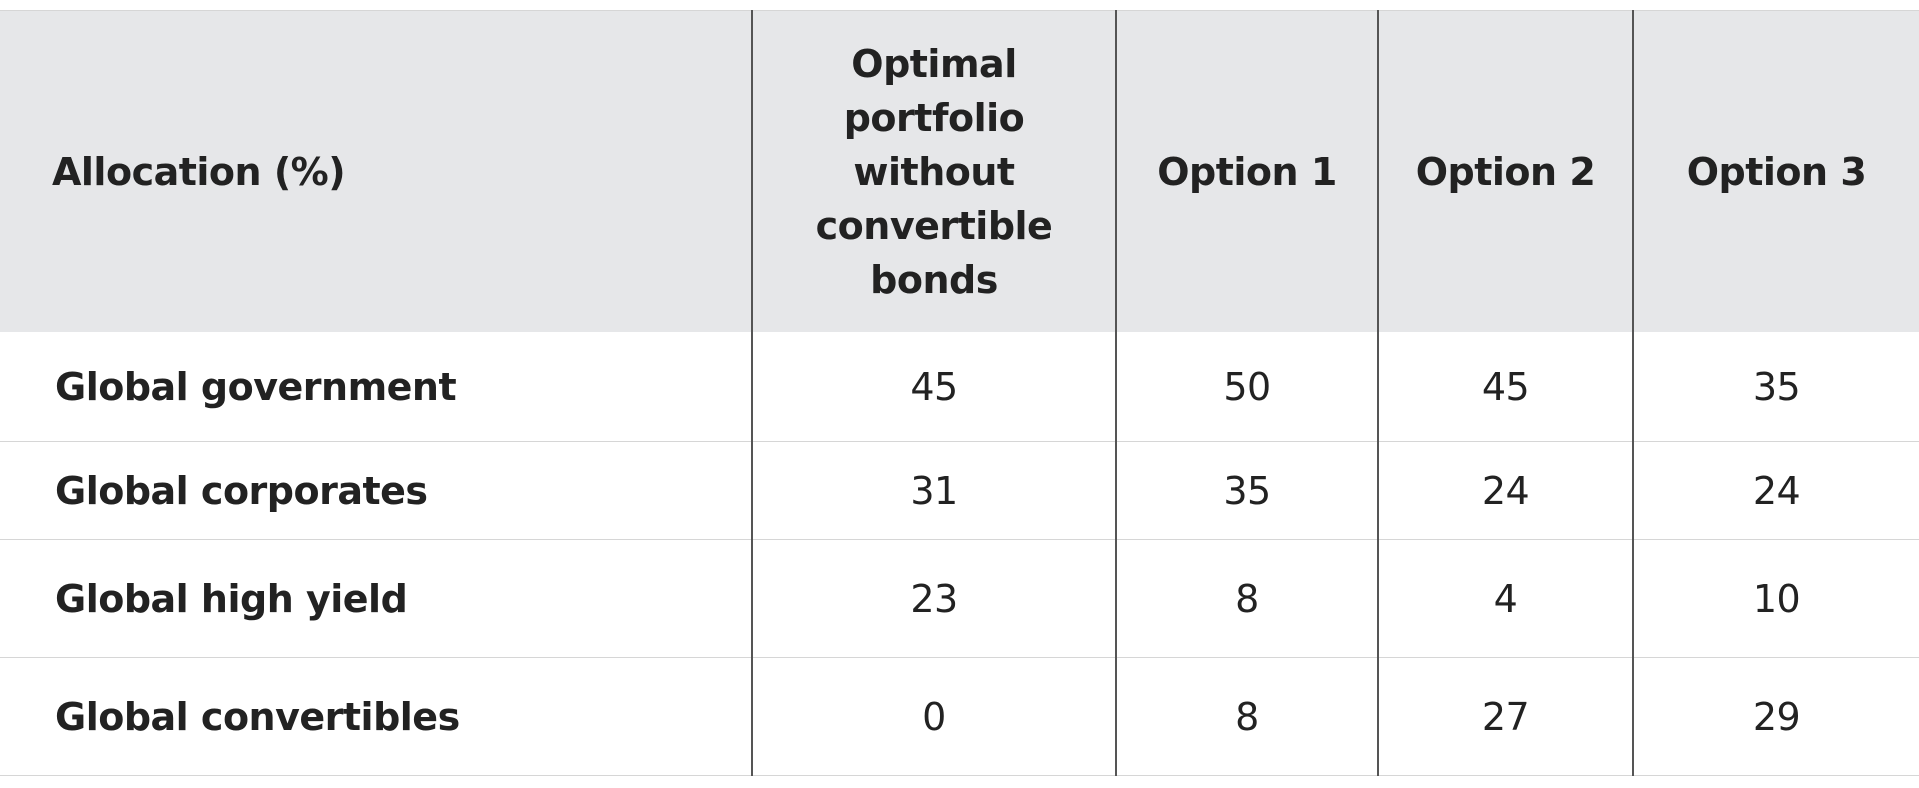  I want to click on value-cell: 27, so click(1505, 716).